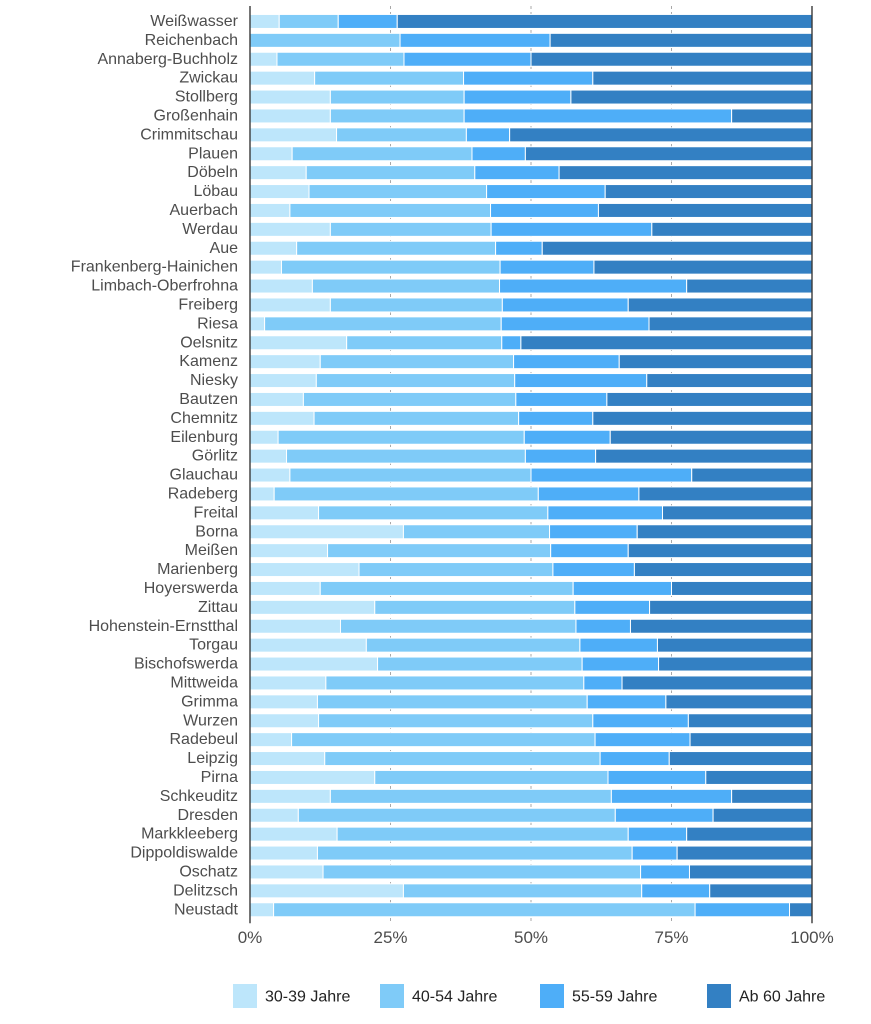  What do you see at coordinates (209, 342) in the screenshot?
I see `category-label: Oelsnitz` at bounding box center [209, 342].